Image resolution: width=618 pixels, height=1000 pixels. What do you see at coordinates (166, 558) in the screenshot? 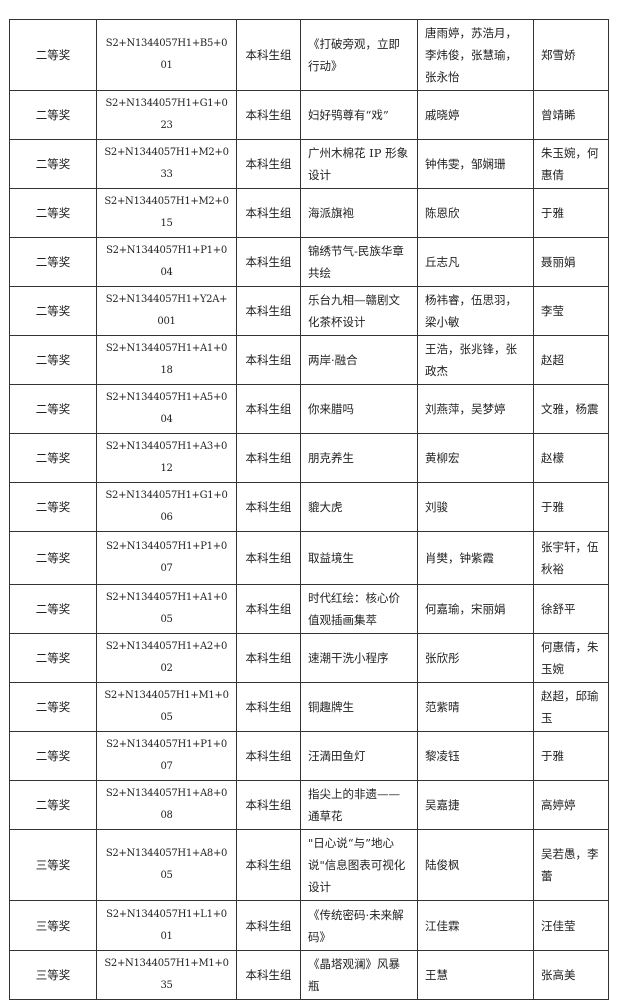
I see `code-cell: S2+N1344057H1+P1+007` at bounding box center [166, 558].